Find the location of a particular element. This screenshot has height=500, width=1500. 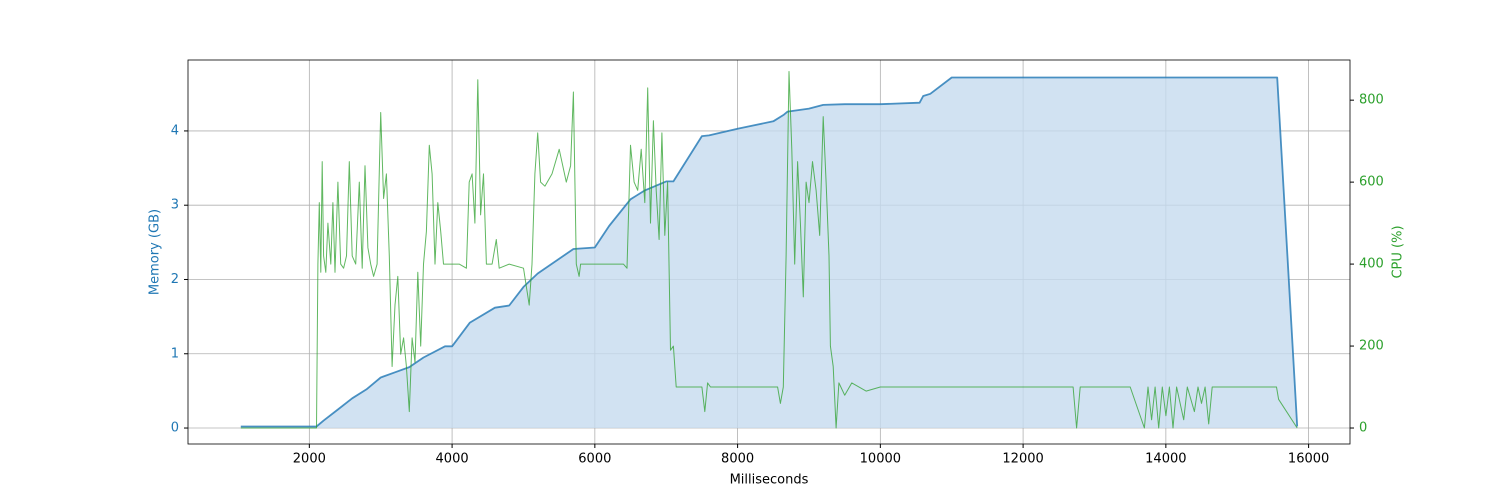

x-tick-label: 4000 is located at coordinates (452, 459).